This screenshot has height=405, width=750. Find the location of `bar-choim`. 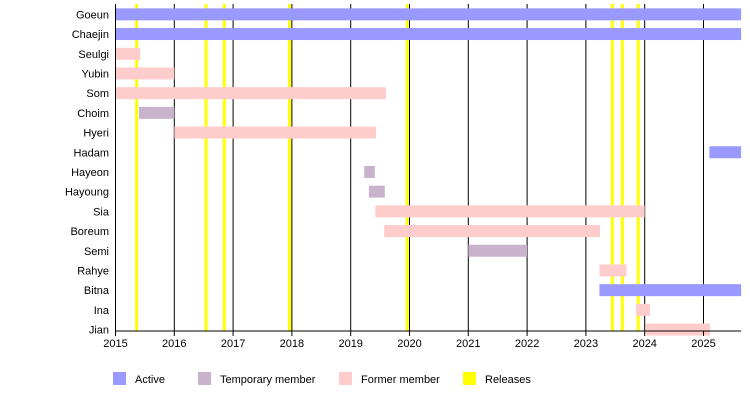

bar-choim is located at coordinates (157, 112).